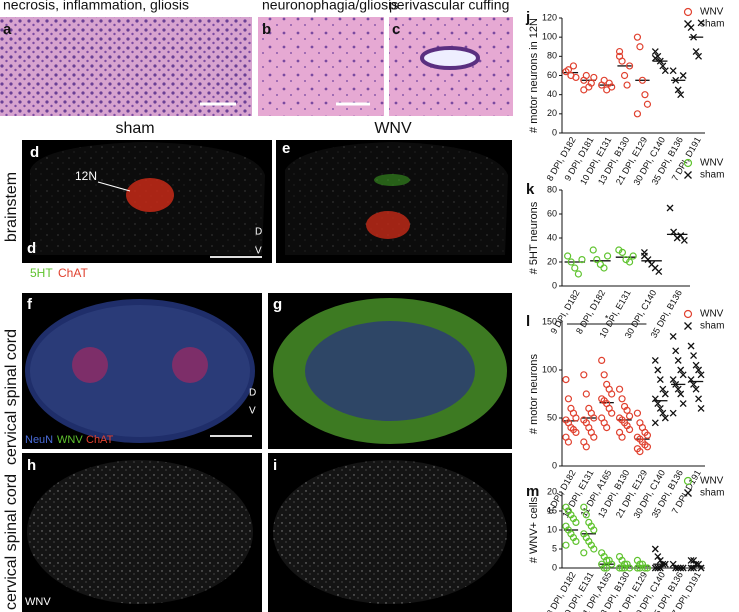 This screenshot has width=739, height=612. Describe the element at coordinates (554, 548) in the screenshot. I see `y-tick-label: 5` at that location.